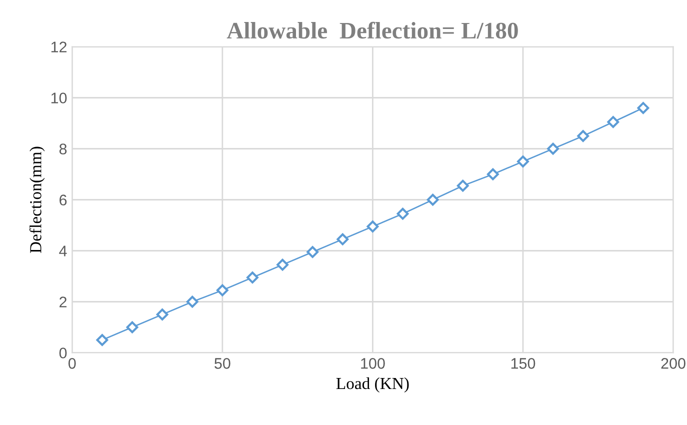 This screenshot has height=425, width=687. I want to click on y-tick-label: 8, so click(63, 149).